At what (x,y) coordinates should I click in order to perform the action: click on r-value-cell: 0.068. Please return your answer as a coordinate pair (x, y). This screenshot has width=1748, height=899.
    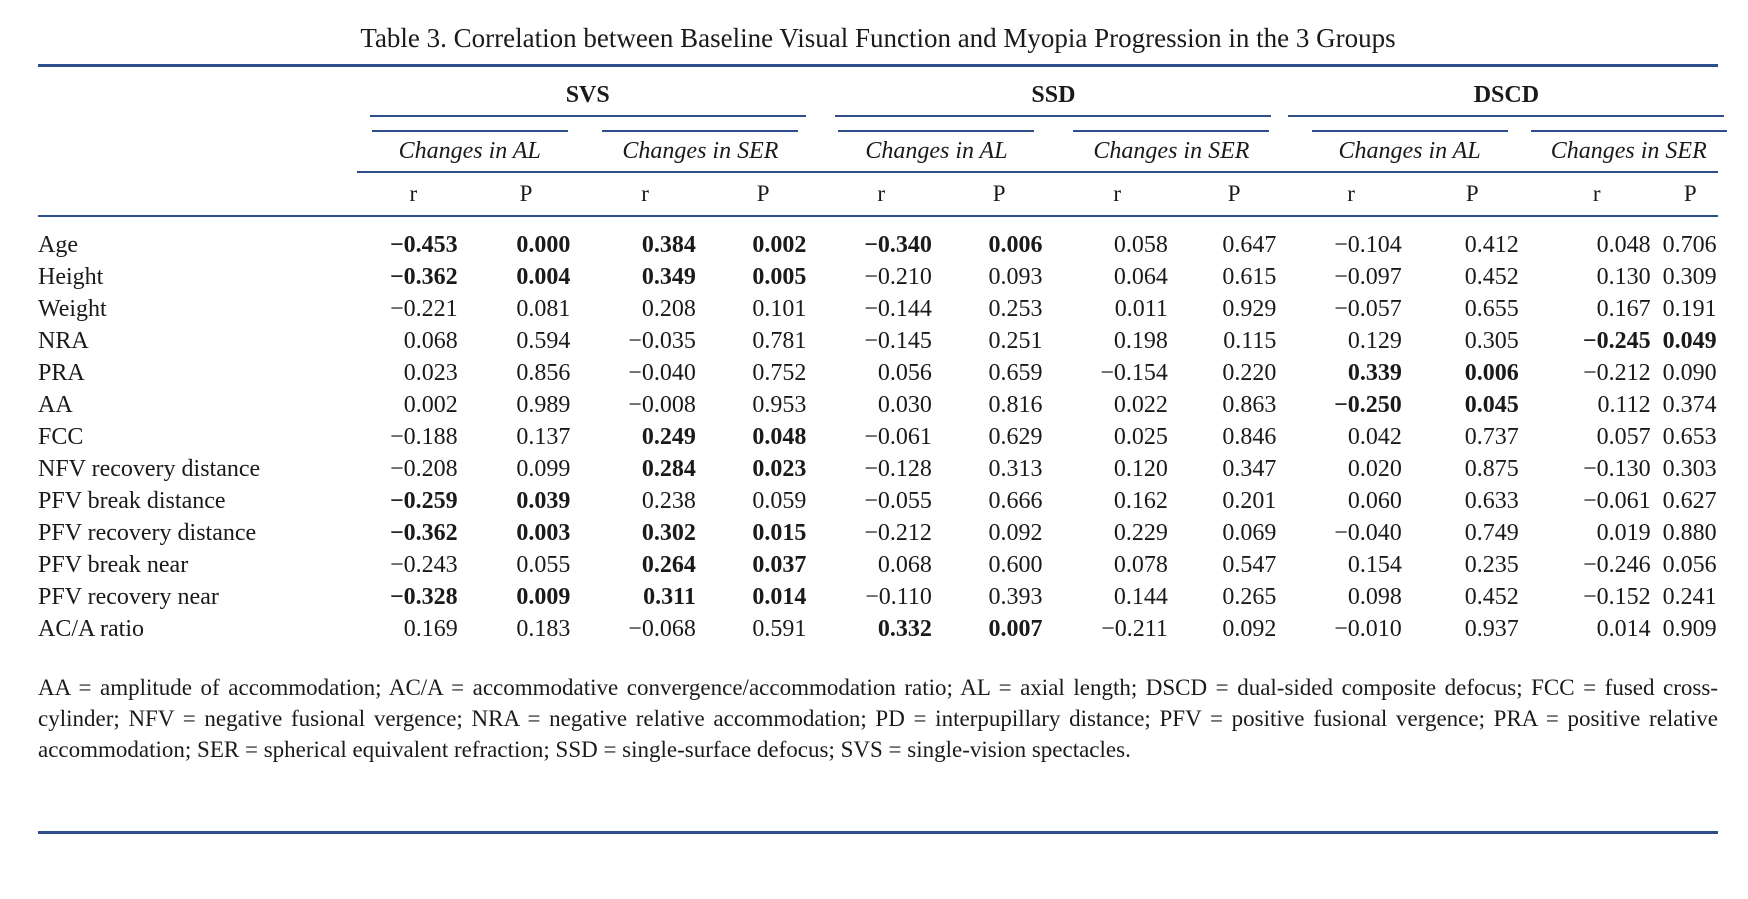
    Looking at the image, I should click on (904, 565).